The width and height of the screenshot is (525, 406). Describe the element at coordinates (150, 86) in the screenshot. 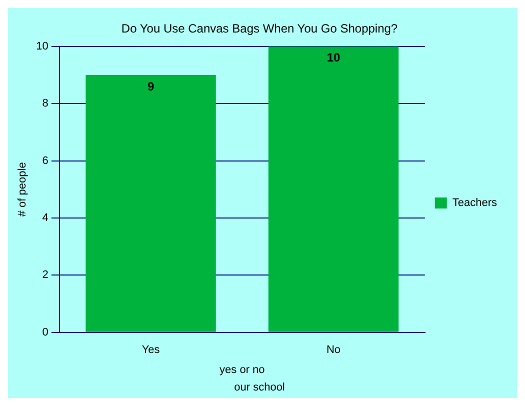

I see `data-label: 9` at that location.